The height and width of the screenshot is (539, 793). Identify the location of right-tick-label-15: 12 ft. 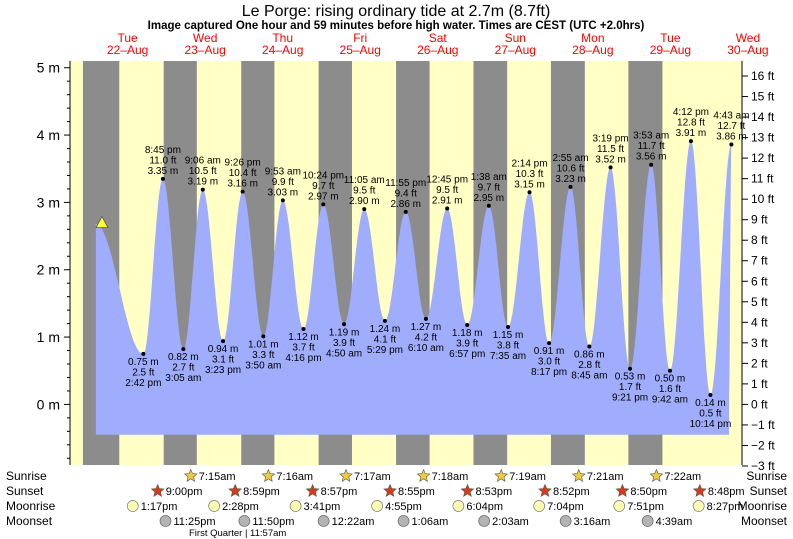
(763, 158).